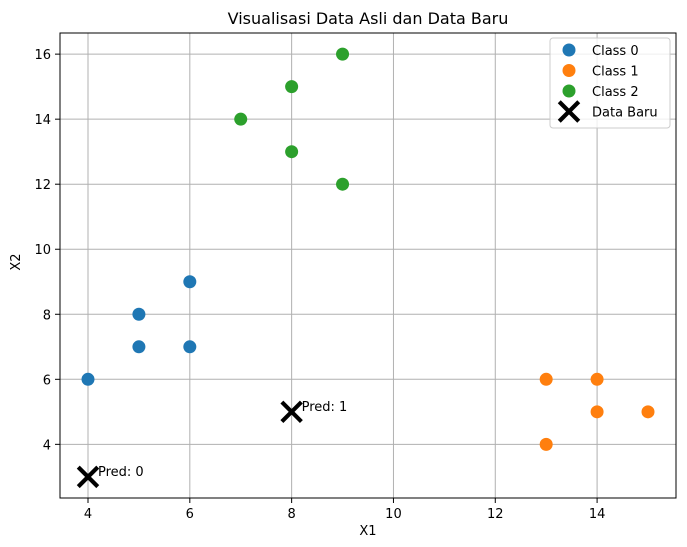  I want to click on x-tick-label: 10, so click(393, 514).